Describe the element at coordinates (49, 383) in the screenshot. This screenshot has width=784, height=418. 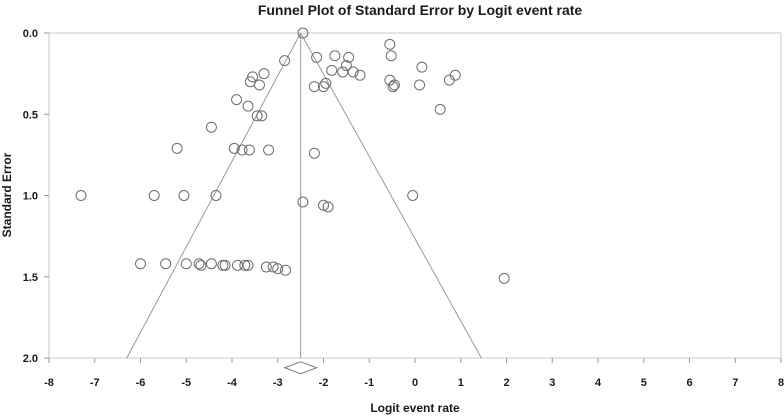
I see `x-tick-label: -8` at that location.